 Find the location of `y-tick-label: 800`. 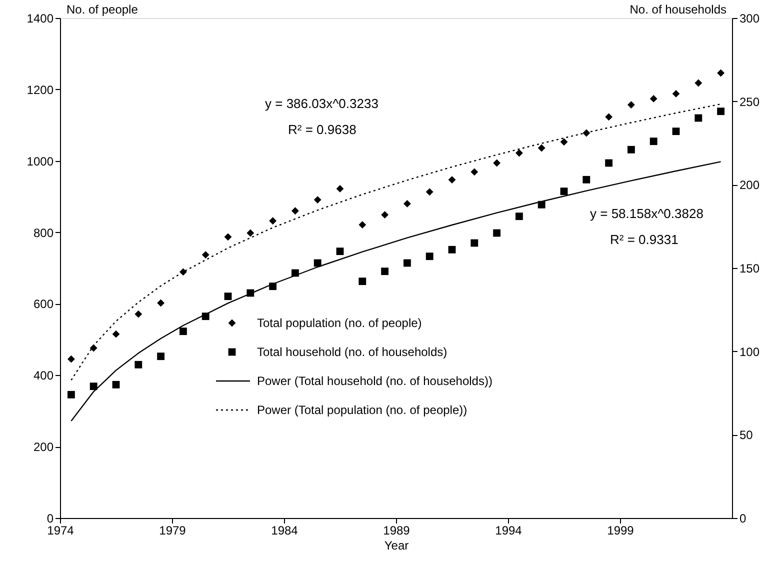

y-tick-label: 800 is located at coordinates (43, 233).